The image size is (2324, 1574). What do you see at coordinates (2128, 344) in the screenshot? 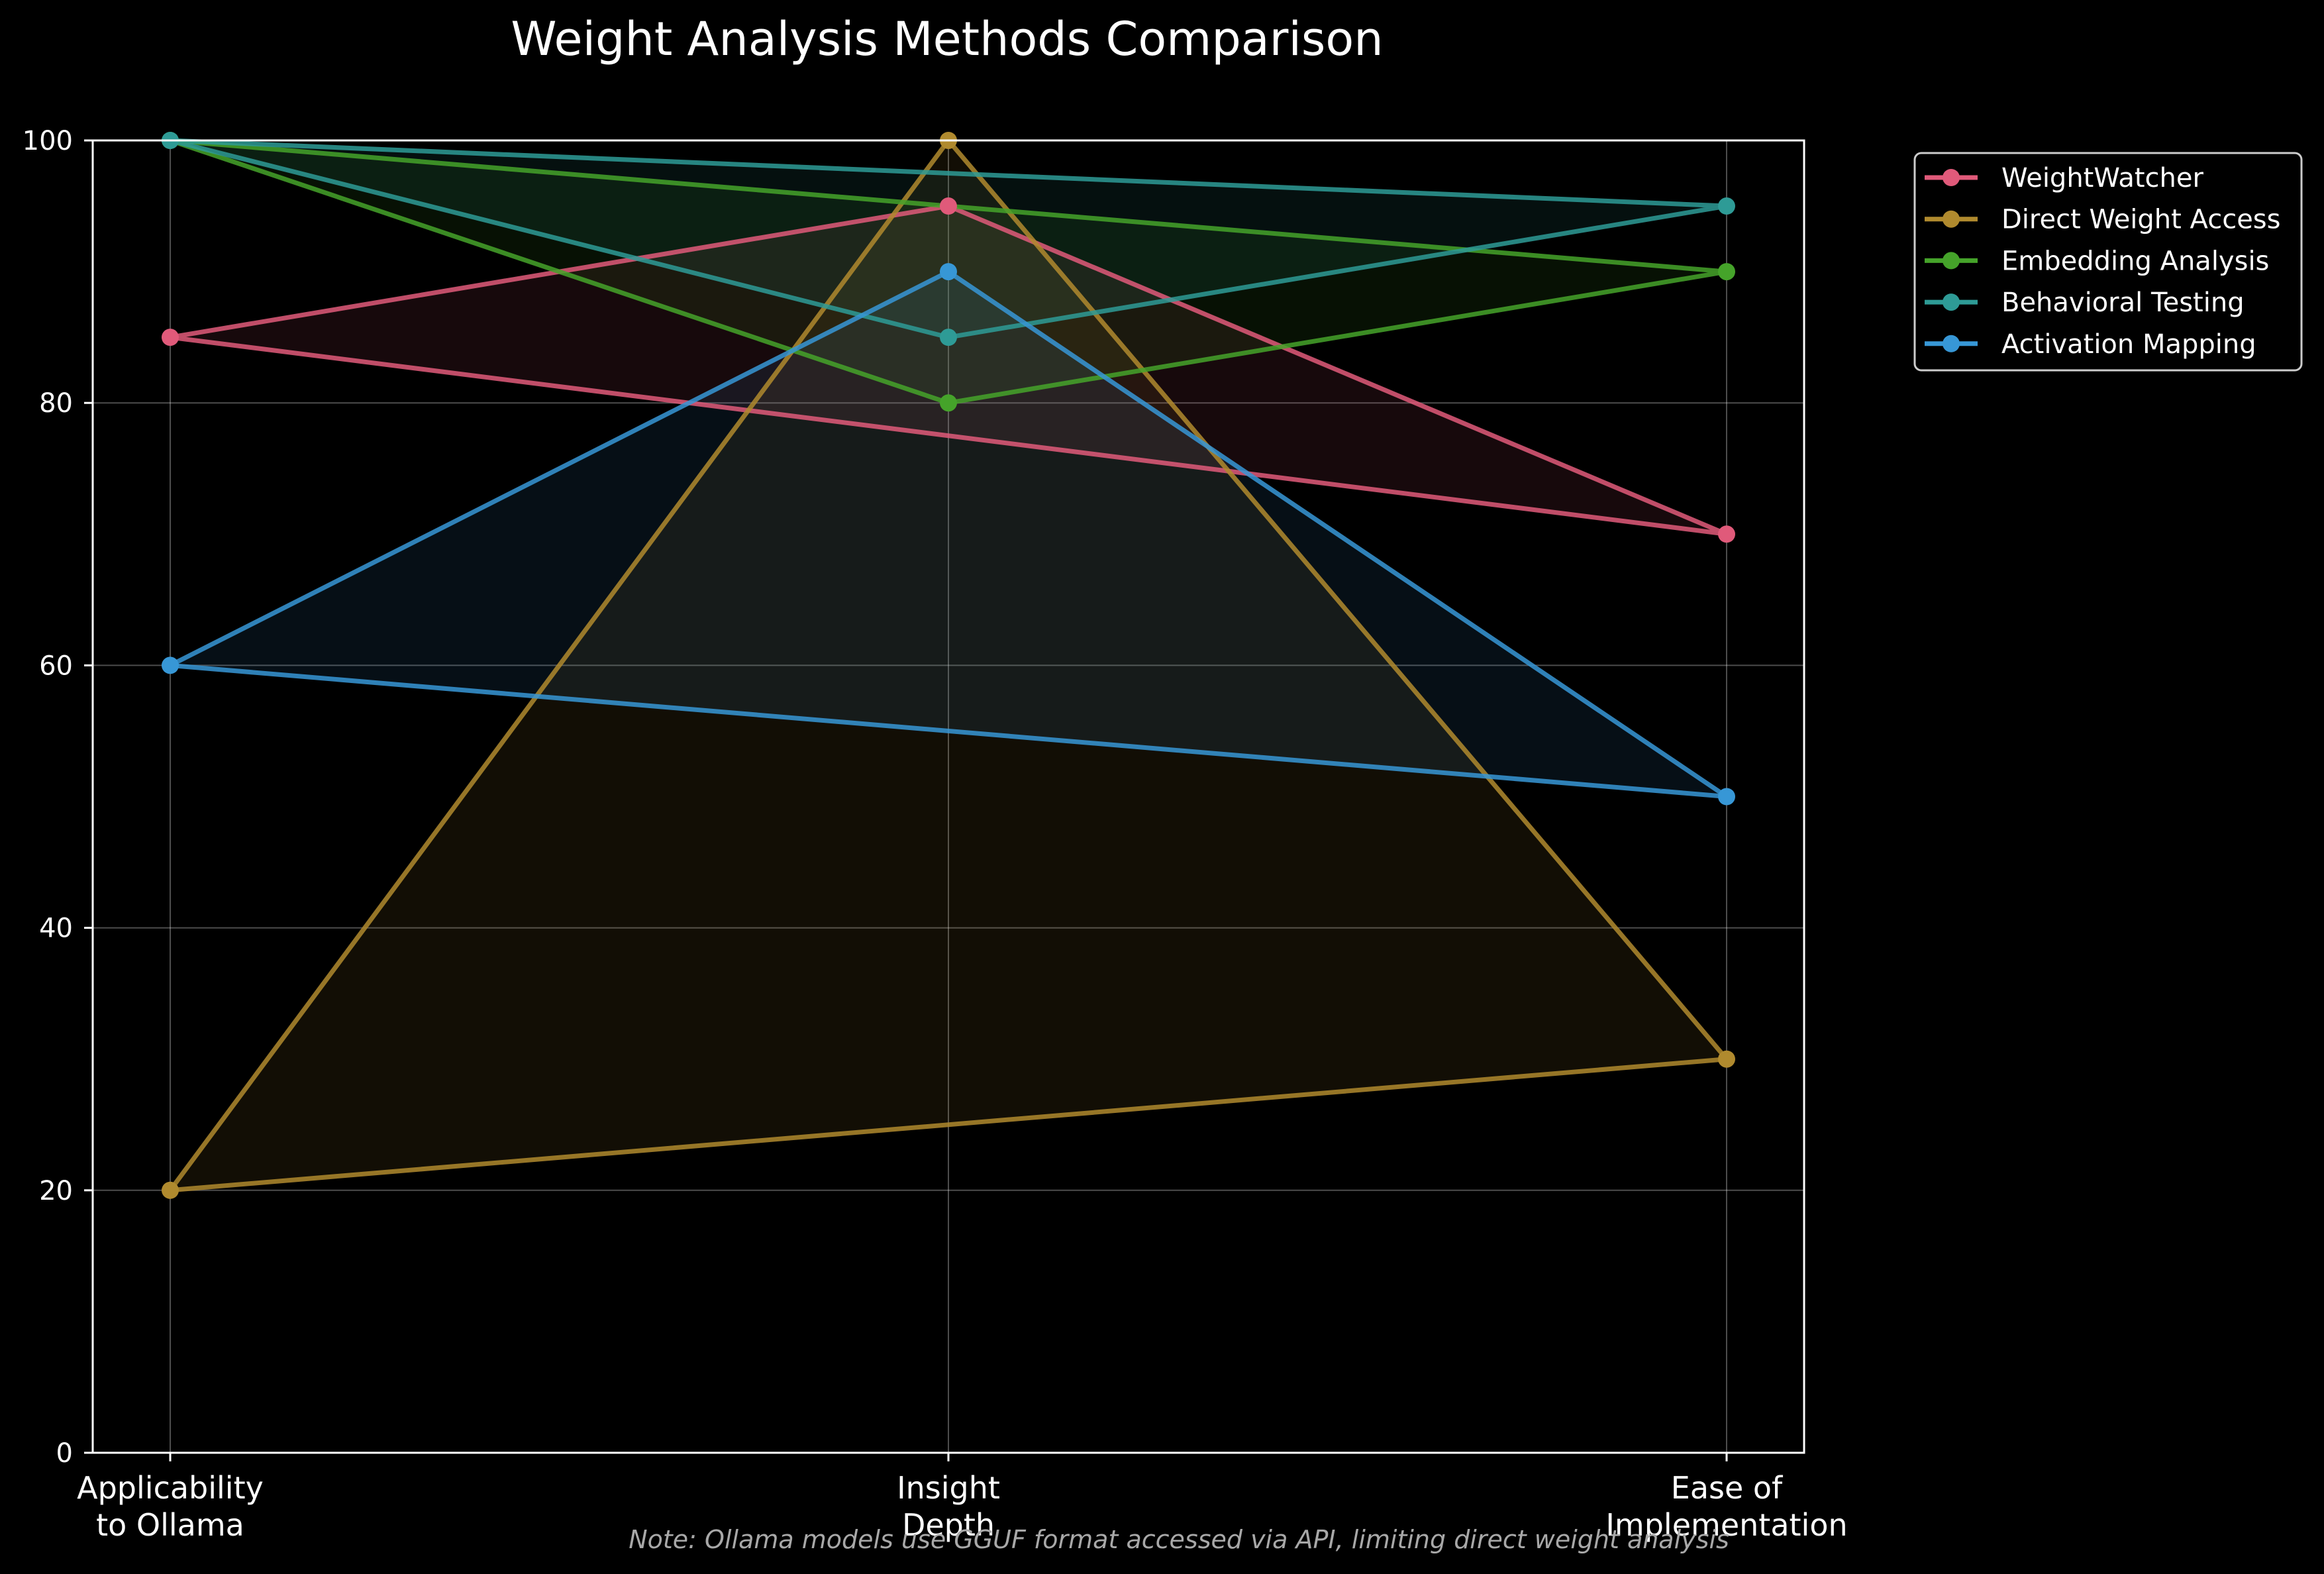
I see `legend-label: Activation Mapping` at bounding box center [2128, 344].